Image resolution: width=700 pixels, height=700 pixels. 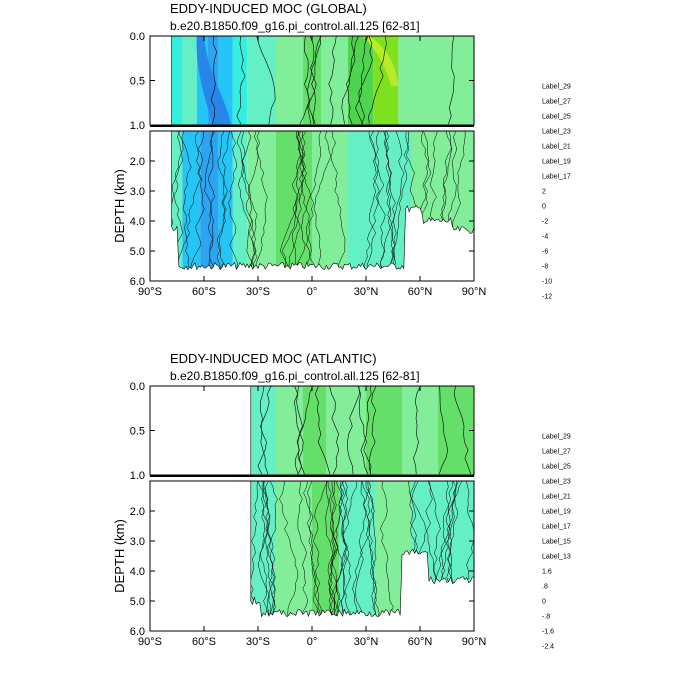 I want to click on y-tick-label: 3.0, so click(x=137, y=192).